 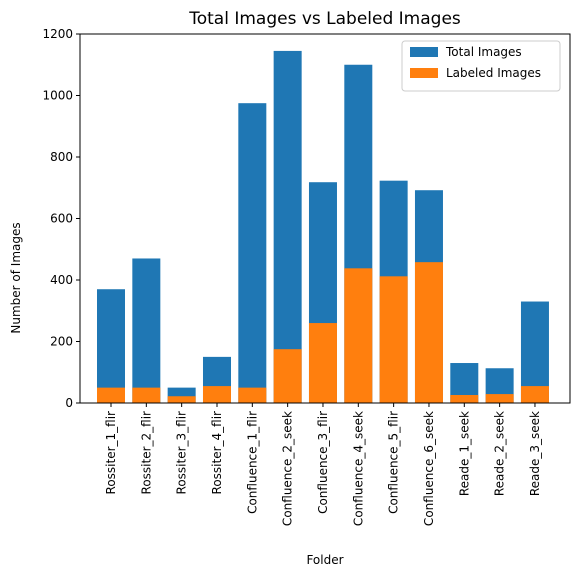 I want to click on legend-box, so click(x=481, y=66).